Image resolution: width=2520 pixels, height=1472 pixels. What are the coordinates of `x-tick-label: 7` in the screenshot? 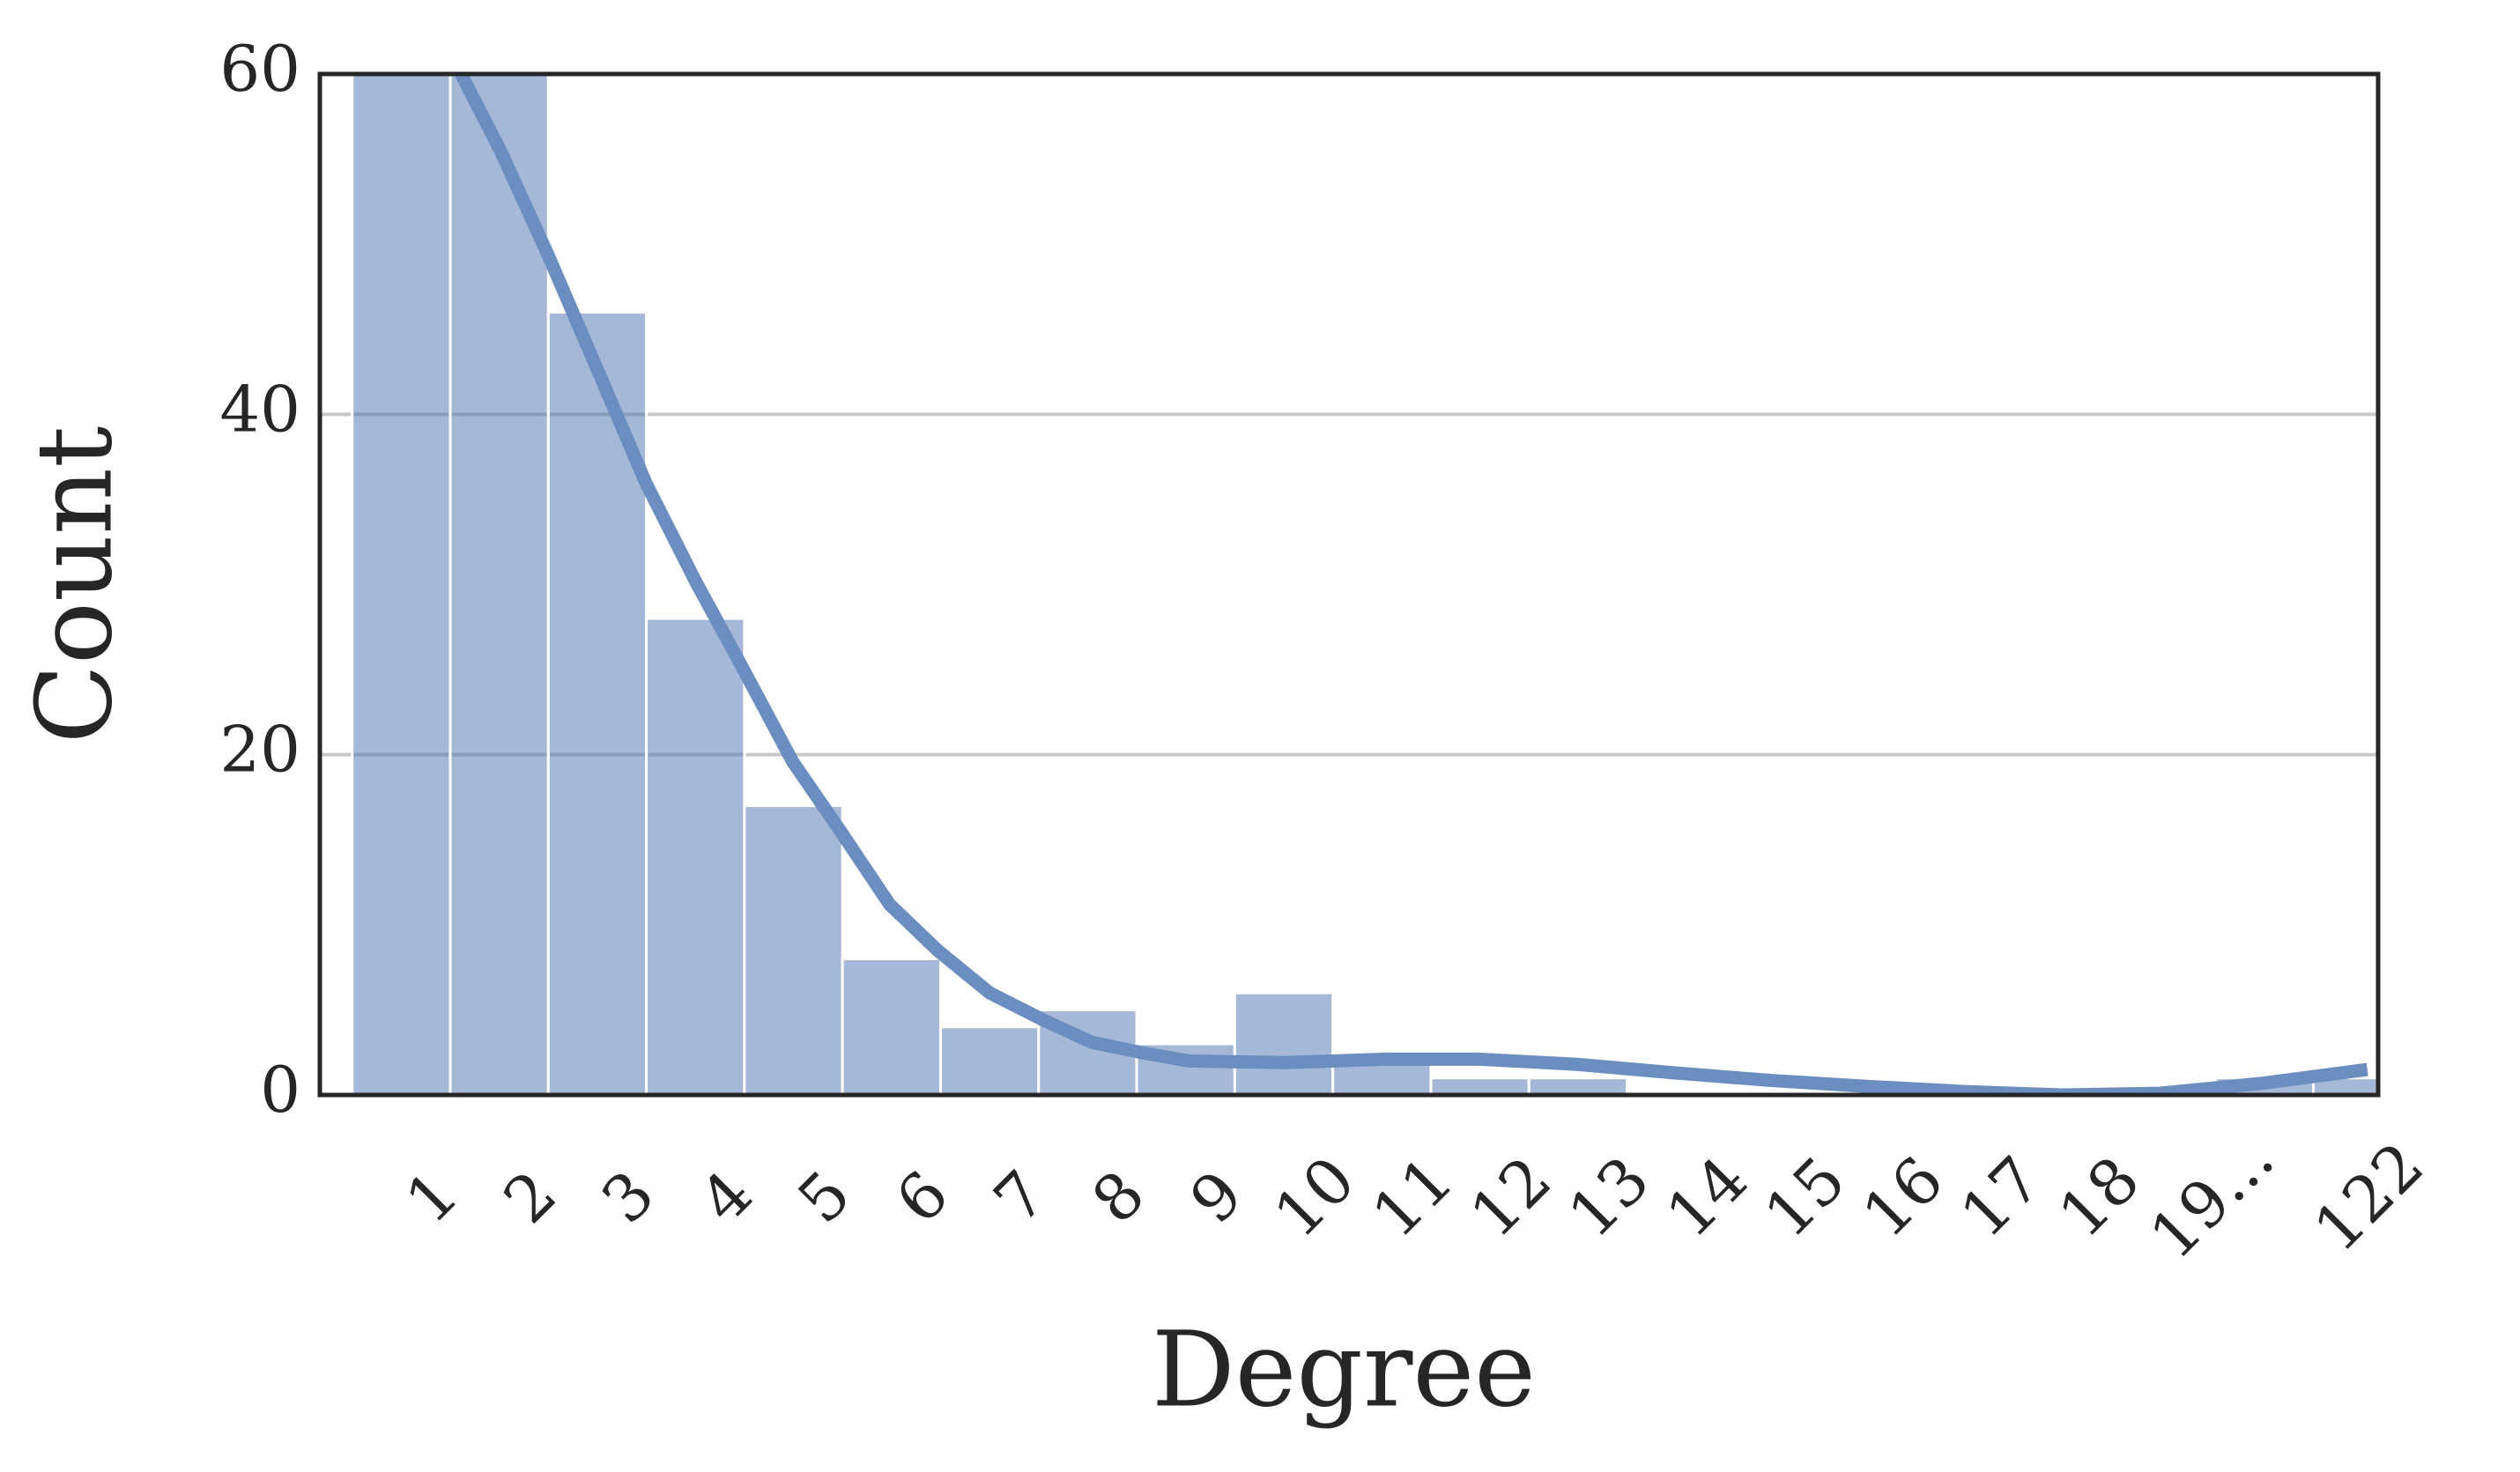 It's located at (1020, 1197).